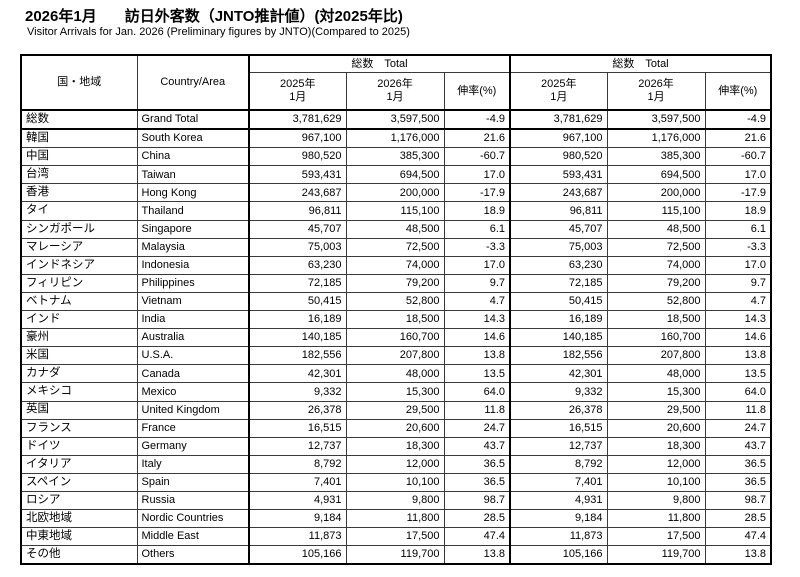  Describe the element at coordinates (738, 91) in the screenshot. I see `header-growth-right: 伸率(%)` at that location.